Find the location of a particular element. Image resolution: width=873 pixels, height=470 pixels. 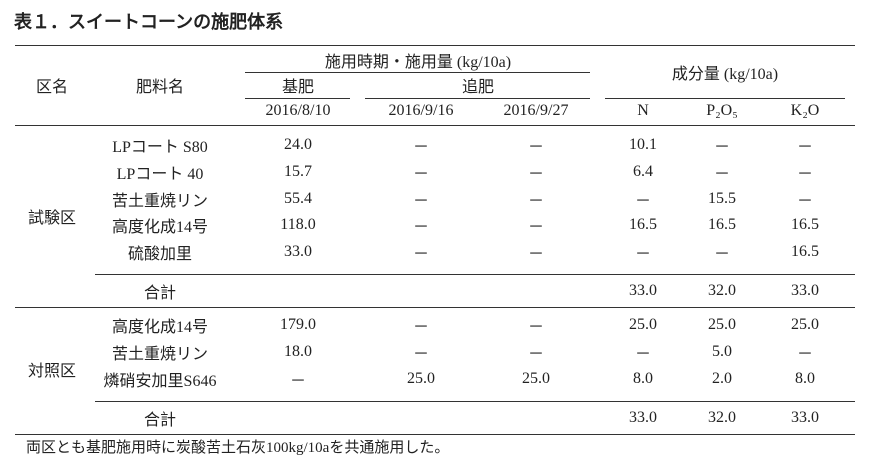

cell: 24.0 is located at coordinates (298, 144).